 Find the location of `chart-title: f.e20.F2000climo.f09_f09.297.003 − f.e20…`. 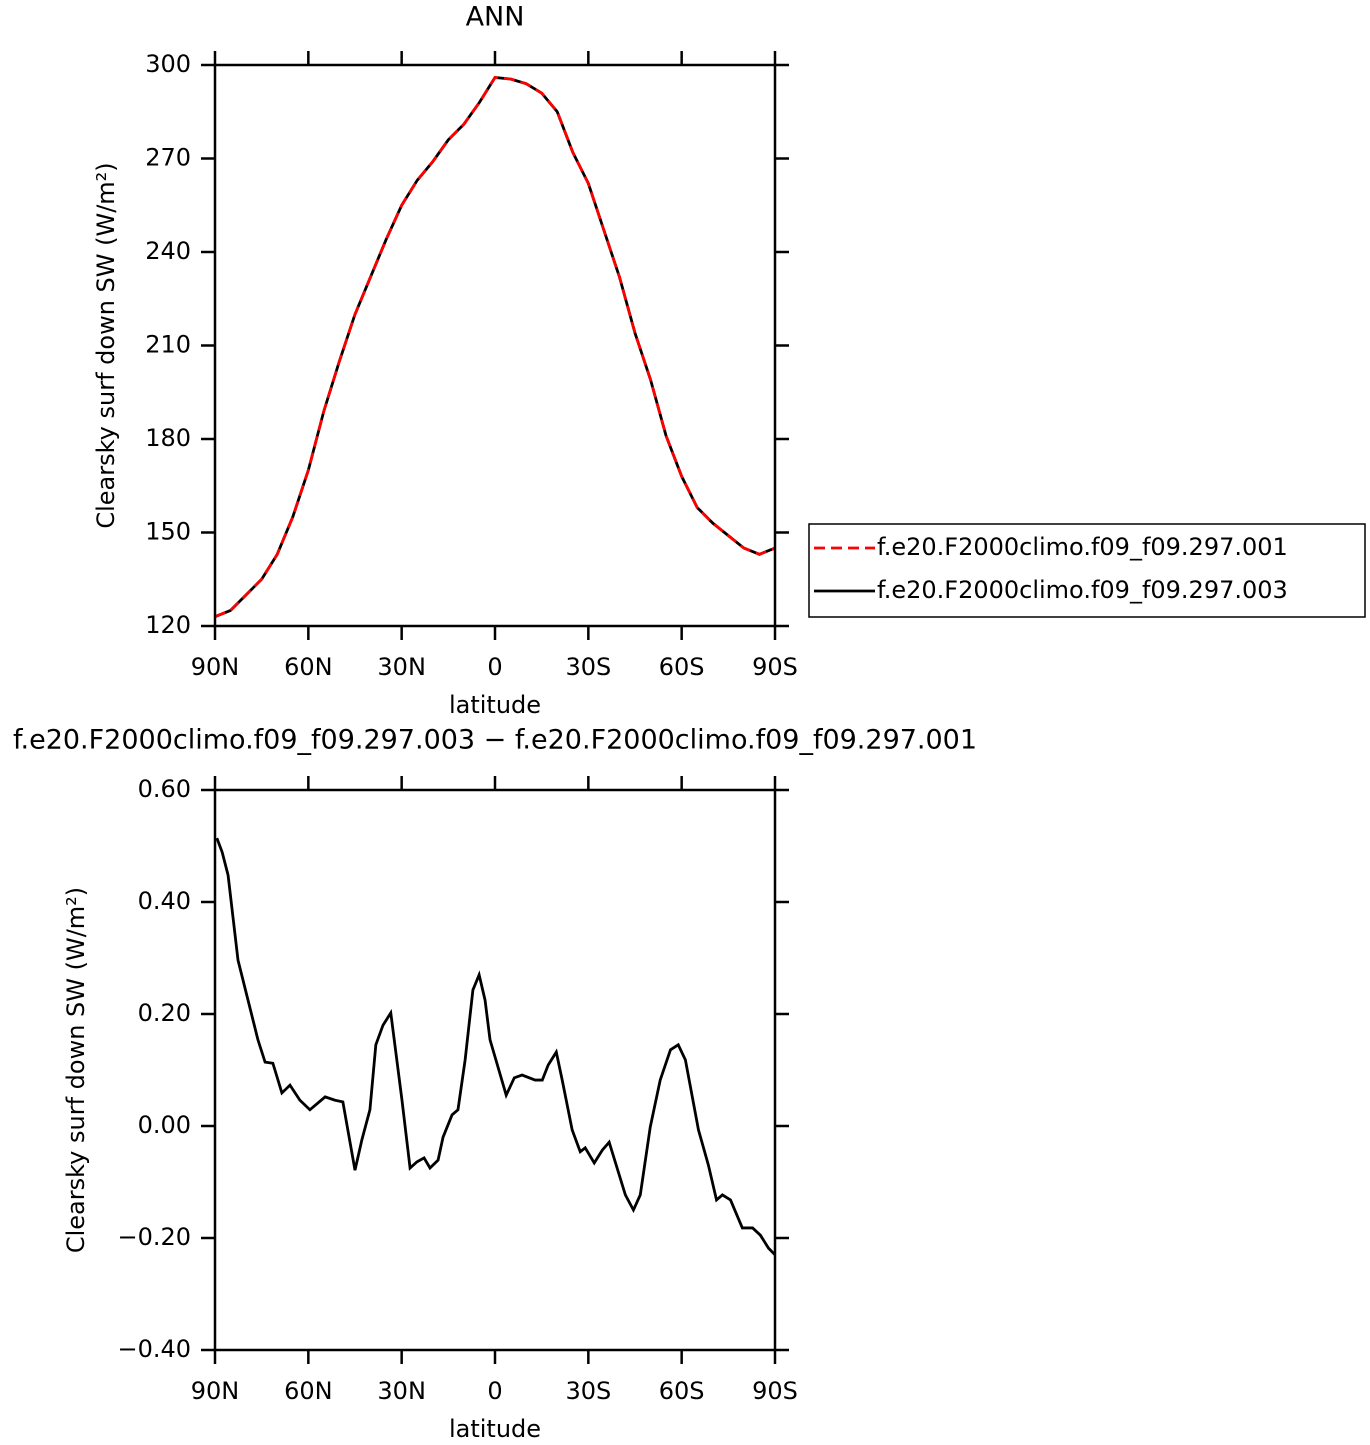

chart-title: f.e20.F2000climo.f09_f09.297.003 − f.e20… is located at coordinates (495, 740).